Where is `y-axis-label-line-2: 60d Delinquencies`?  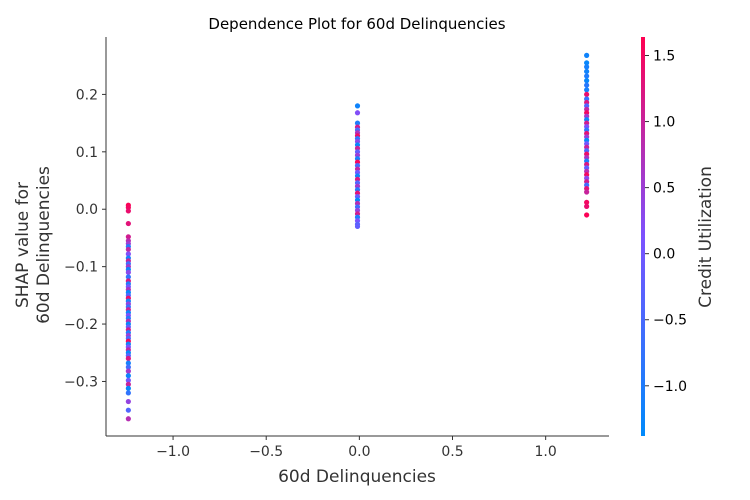 y-axis-label-line-2: 60d Delinquencies is located at coordinates (44, 245).